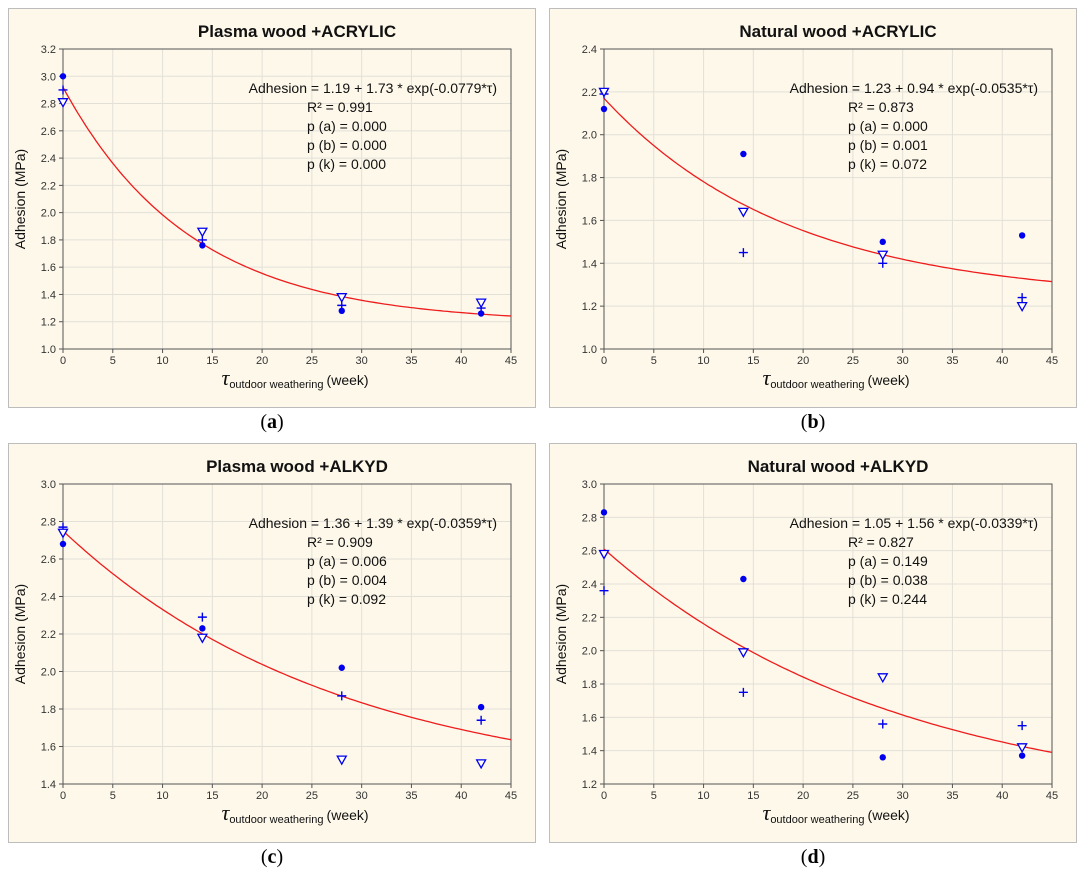  What do you see at coordinates (48, 598) in the screenshot?
I see `y-tick-label: 2.4` at bounding box center [48, 598].